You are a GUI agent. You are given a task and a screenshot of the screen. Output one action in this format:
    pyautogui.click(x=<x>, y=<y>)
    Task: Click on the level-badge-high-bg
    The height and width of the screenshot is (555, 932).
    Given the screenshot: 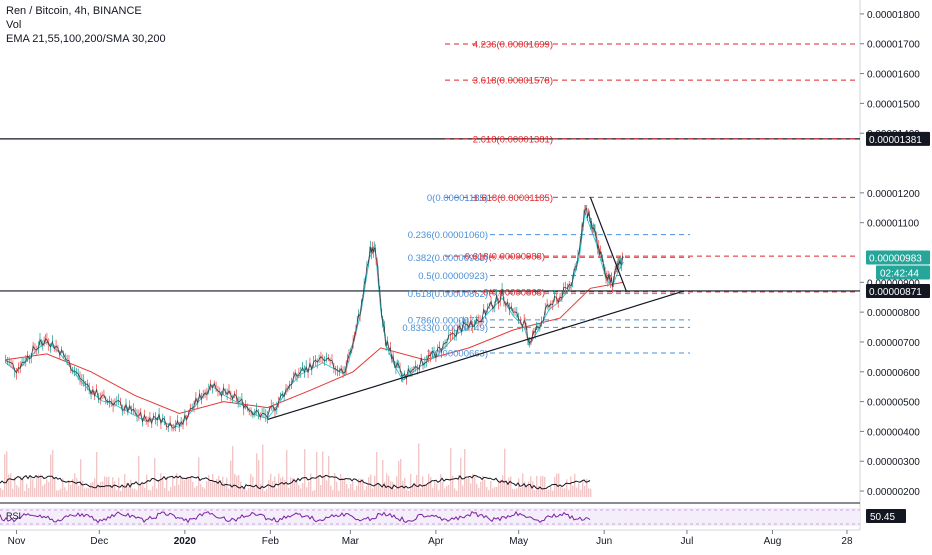 What is the action you would take?
    pyautogui.click(x=898, y=138)
    